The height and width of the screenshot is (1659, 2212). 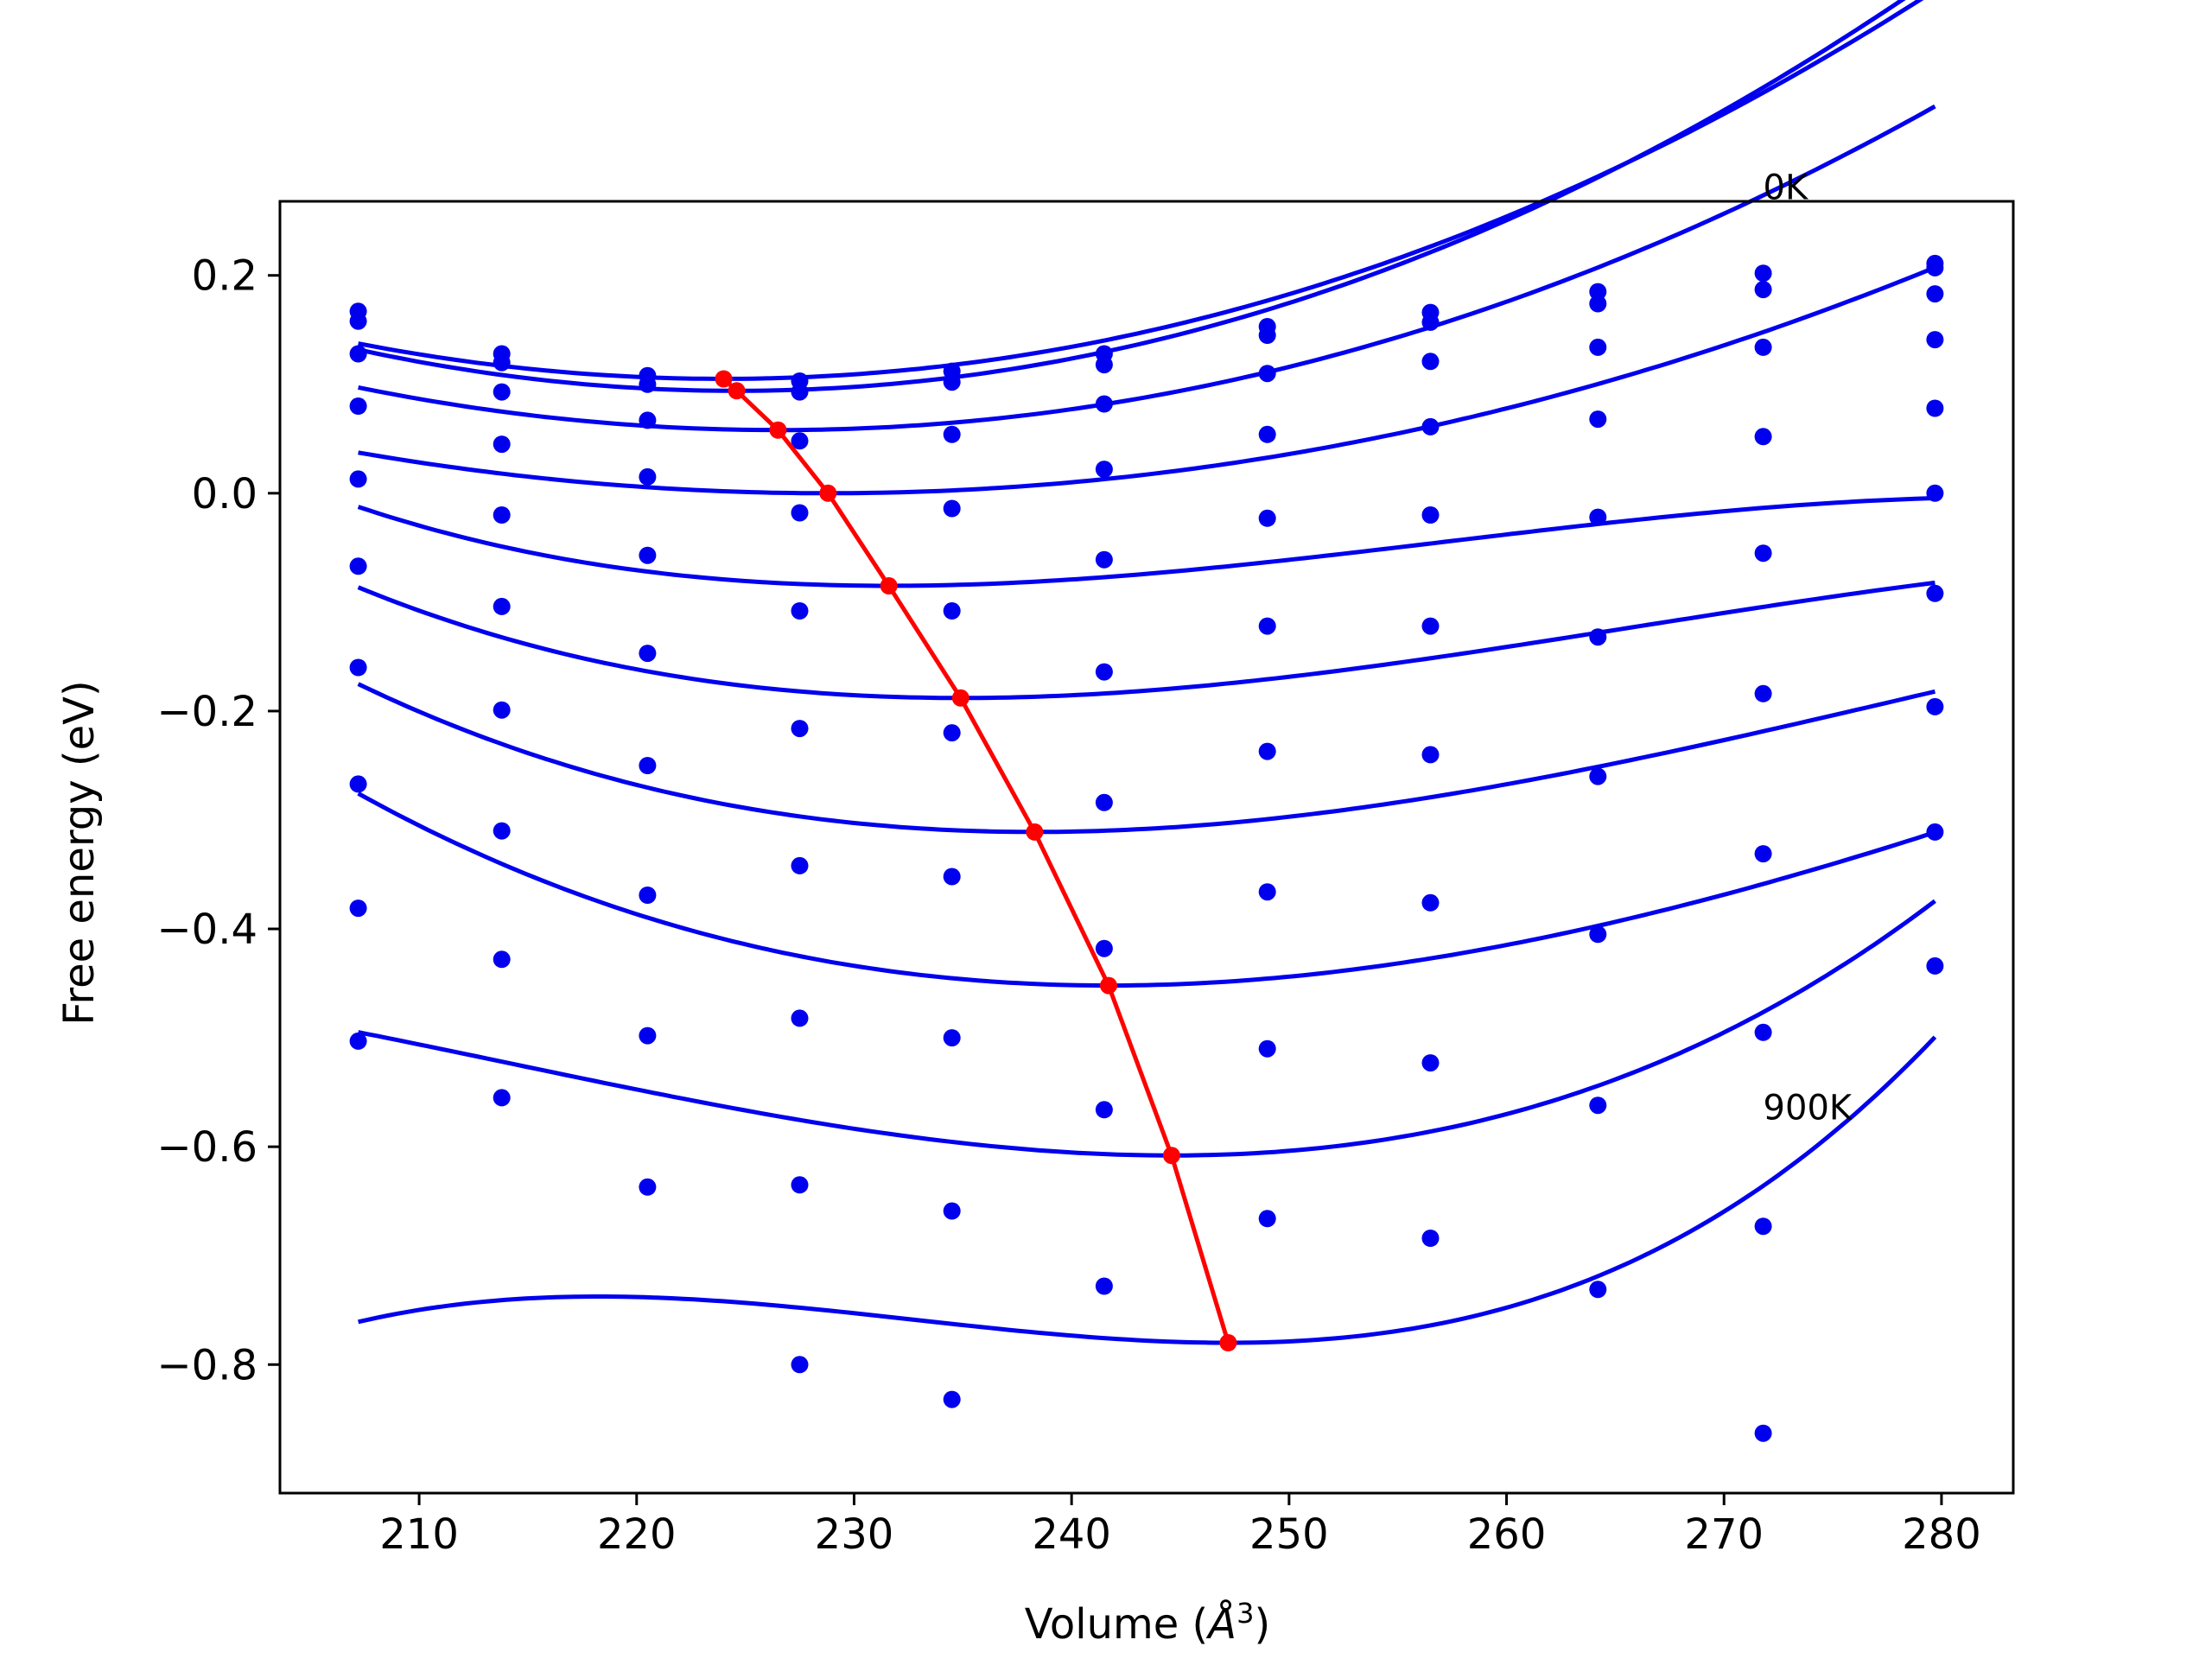 What do you see at coordinates (419, 1534) in the screenshot?
I see `x-tick-label-0: 210` at bounding box center [419, 1534].